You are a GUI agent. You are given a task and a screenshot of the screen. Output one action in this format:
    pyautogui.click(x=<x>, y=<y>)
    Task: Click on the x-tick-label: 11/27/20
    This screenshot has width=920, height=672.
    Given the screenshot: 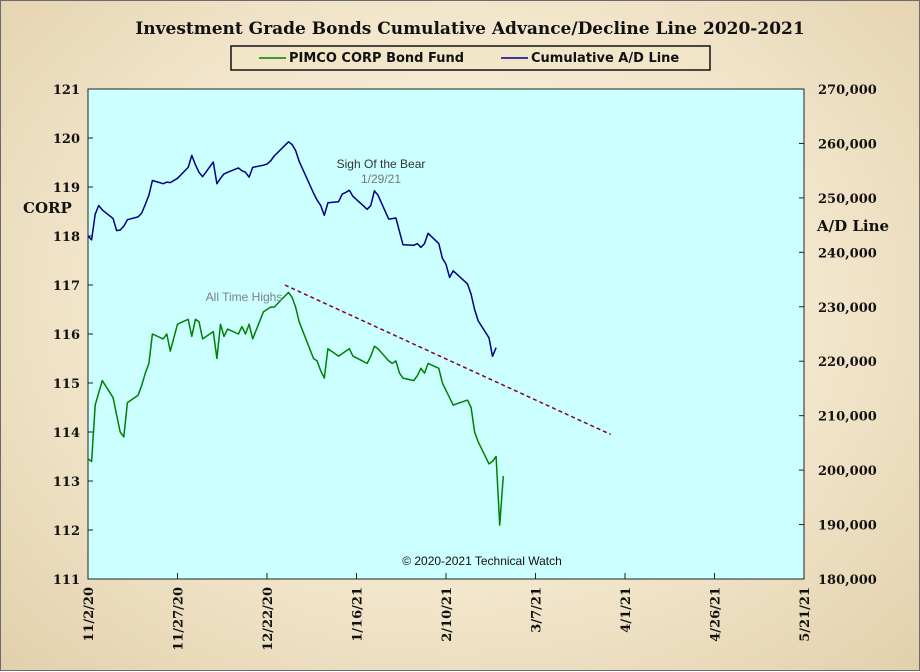 What is the action you would take?
    pyautogui.click(x=179, y=619)
    